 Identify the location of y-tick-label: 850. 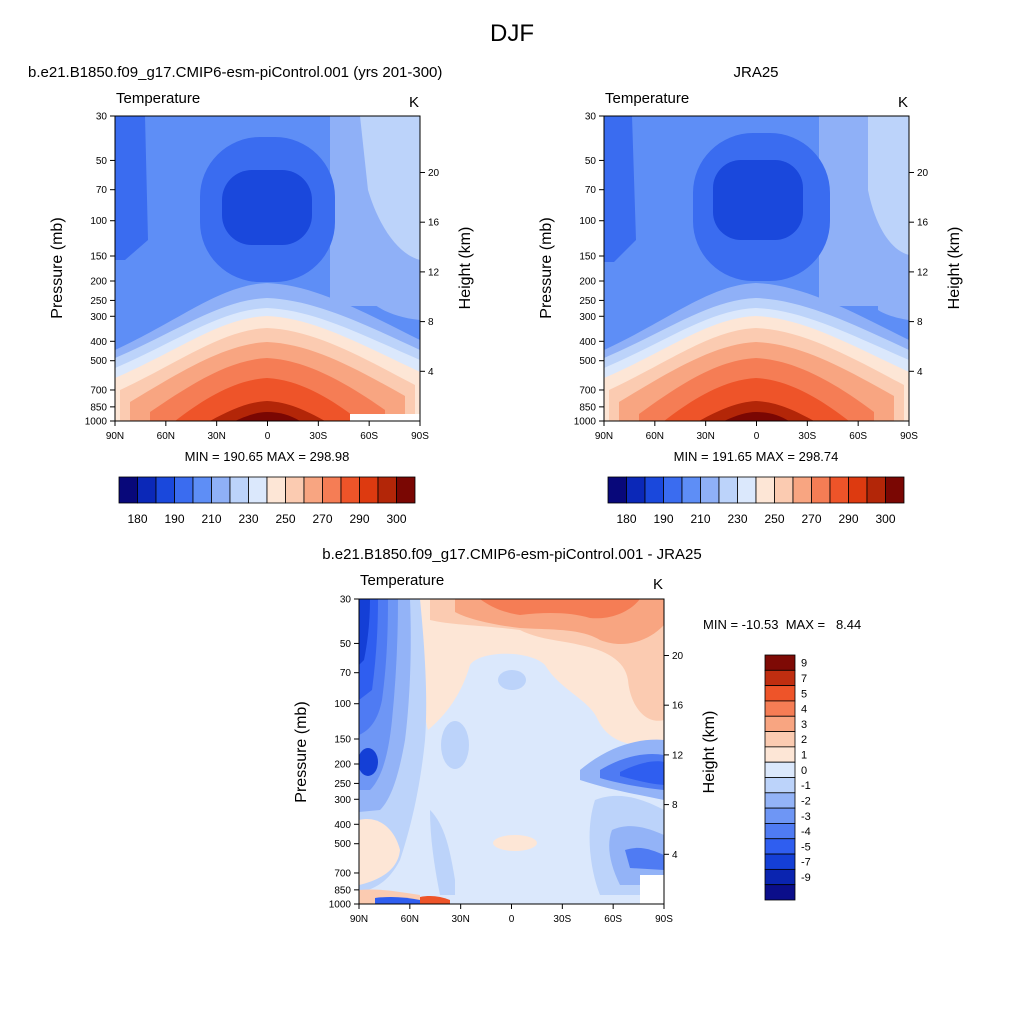
(98, 407).